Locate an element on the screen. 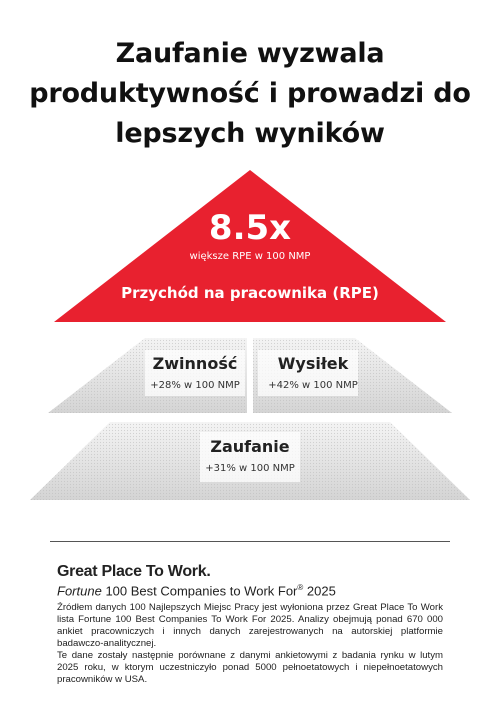 This screenshot has width=500, height=707. agility-subtitle: +28% w 100 NMP is located at coordinates (195, 385).